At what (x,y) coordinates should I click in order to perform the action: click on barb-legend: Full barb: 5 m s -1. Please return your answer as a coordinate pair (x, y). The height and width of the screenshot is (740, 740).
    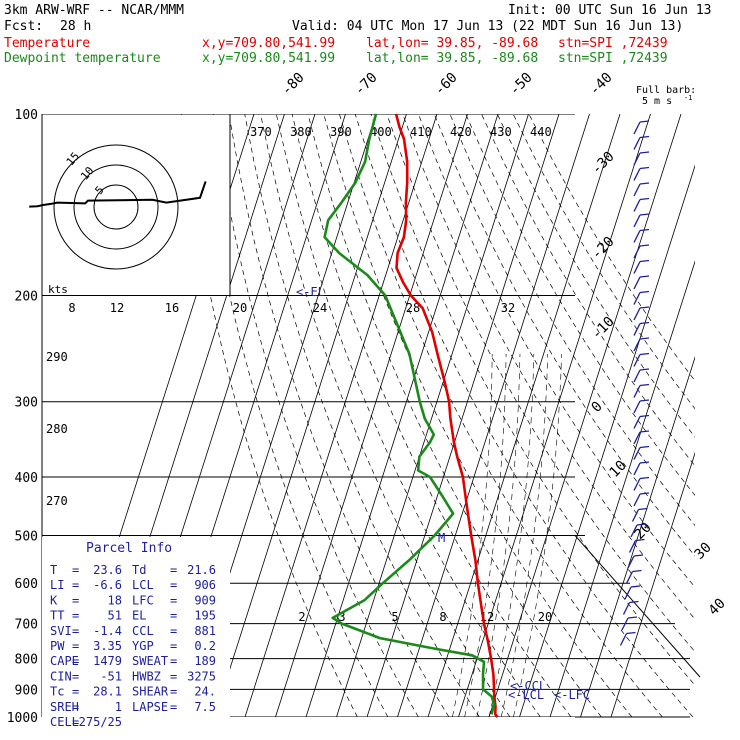
    Looking at the image, I should click on (666, 96).